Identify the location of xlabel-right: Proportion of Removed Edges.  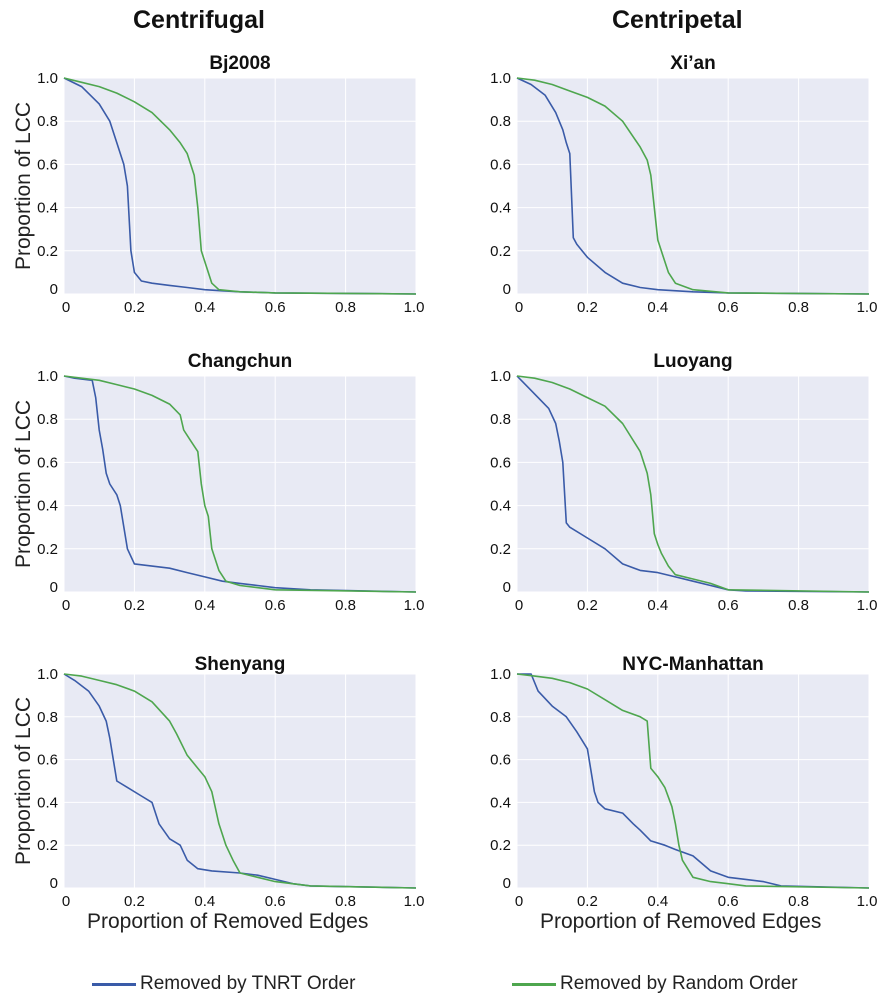
(681, 921).